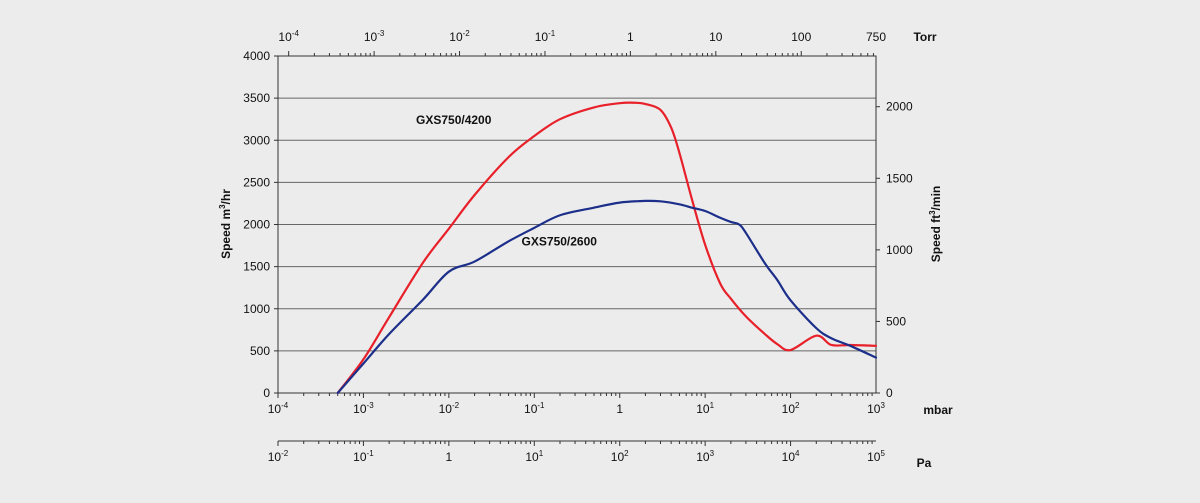 The width and height of the screenshot is (1200, 503). What do you see at coordinates (560, 242) in the screenshot?
I see `series-label-gxs750-2600: GXS750/2600` at bounding box center [560, 242].